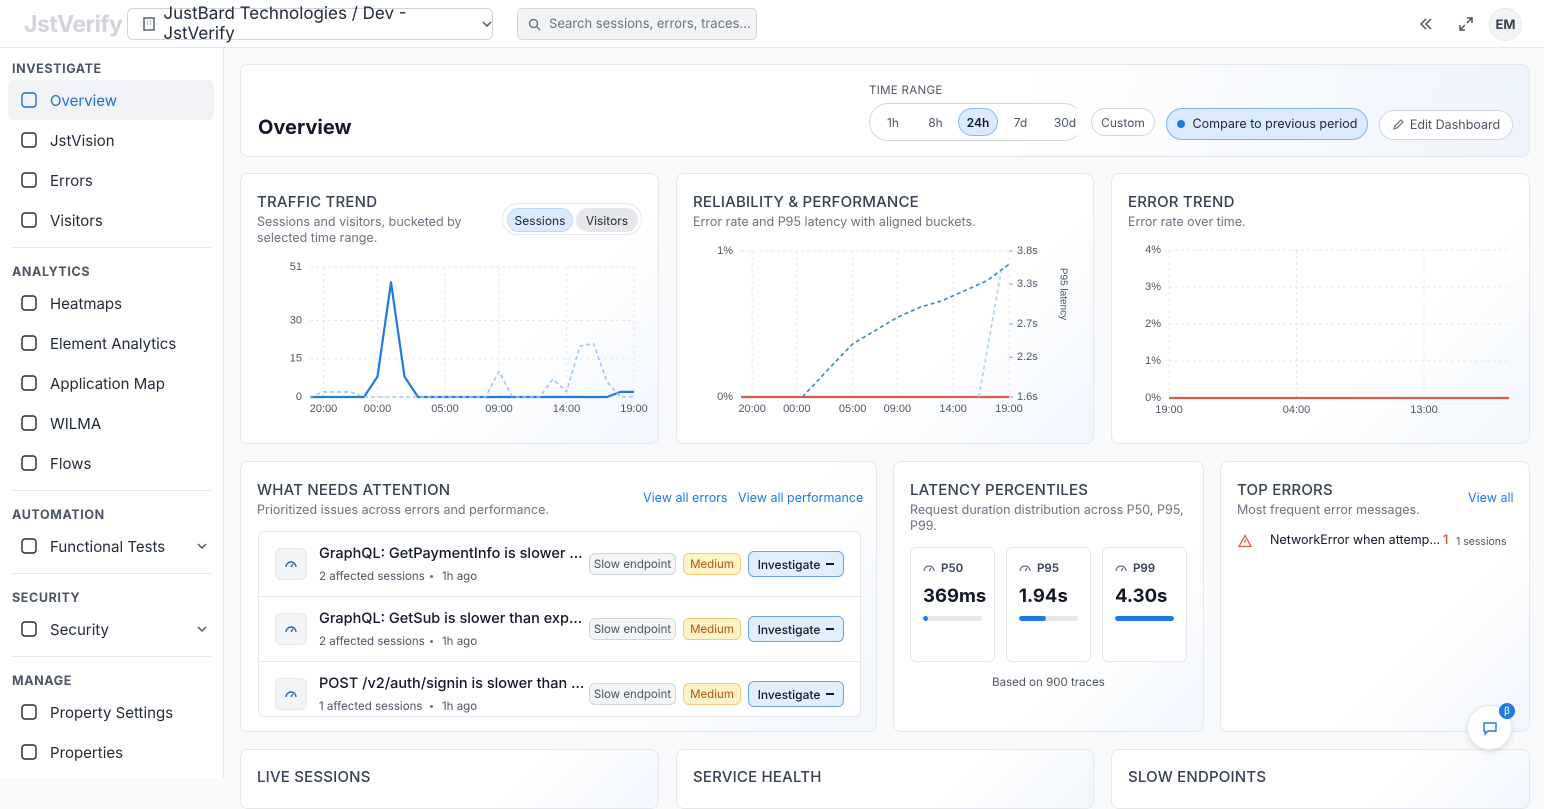 The height and width of the screenshot is (809, 1544). What do you see at coordinates (111, 343) in the screenshot?
I see `nav-item: Element Analytics` at bounding box center [111, 343].